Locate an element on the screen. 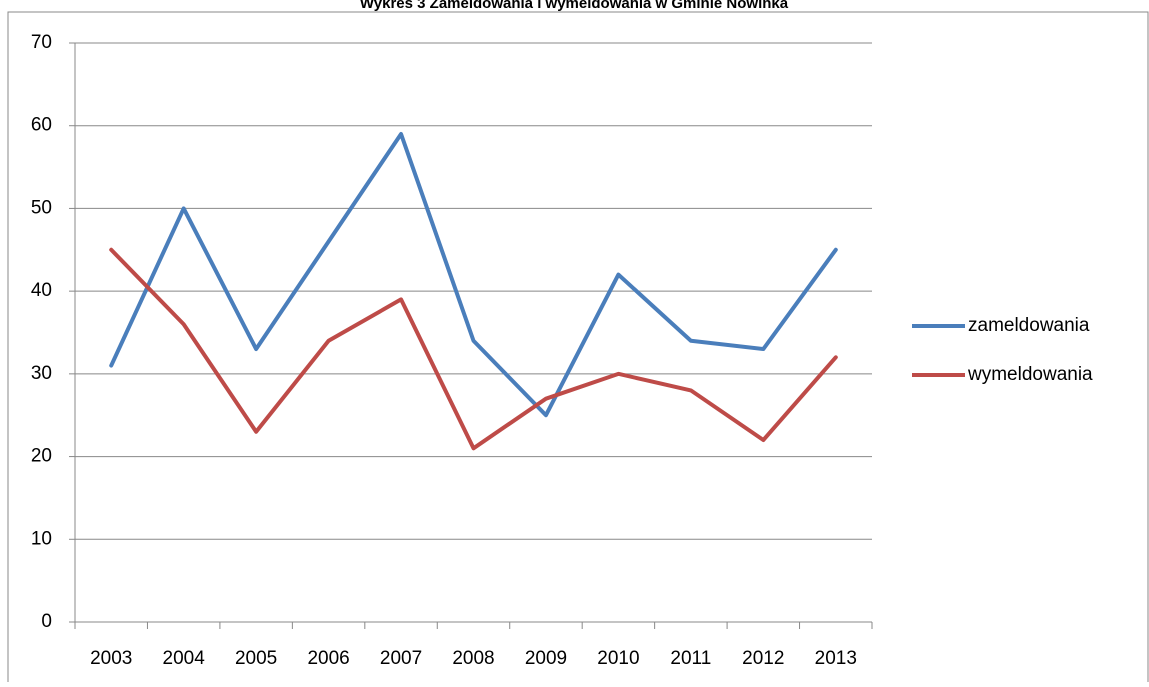  y-tick-label: 60 is located at coordinates (41, 125).